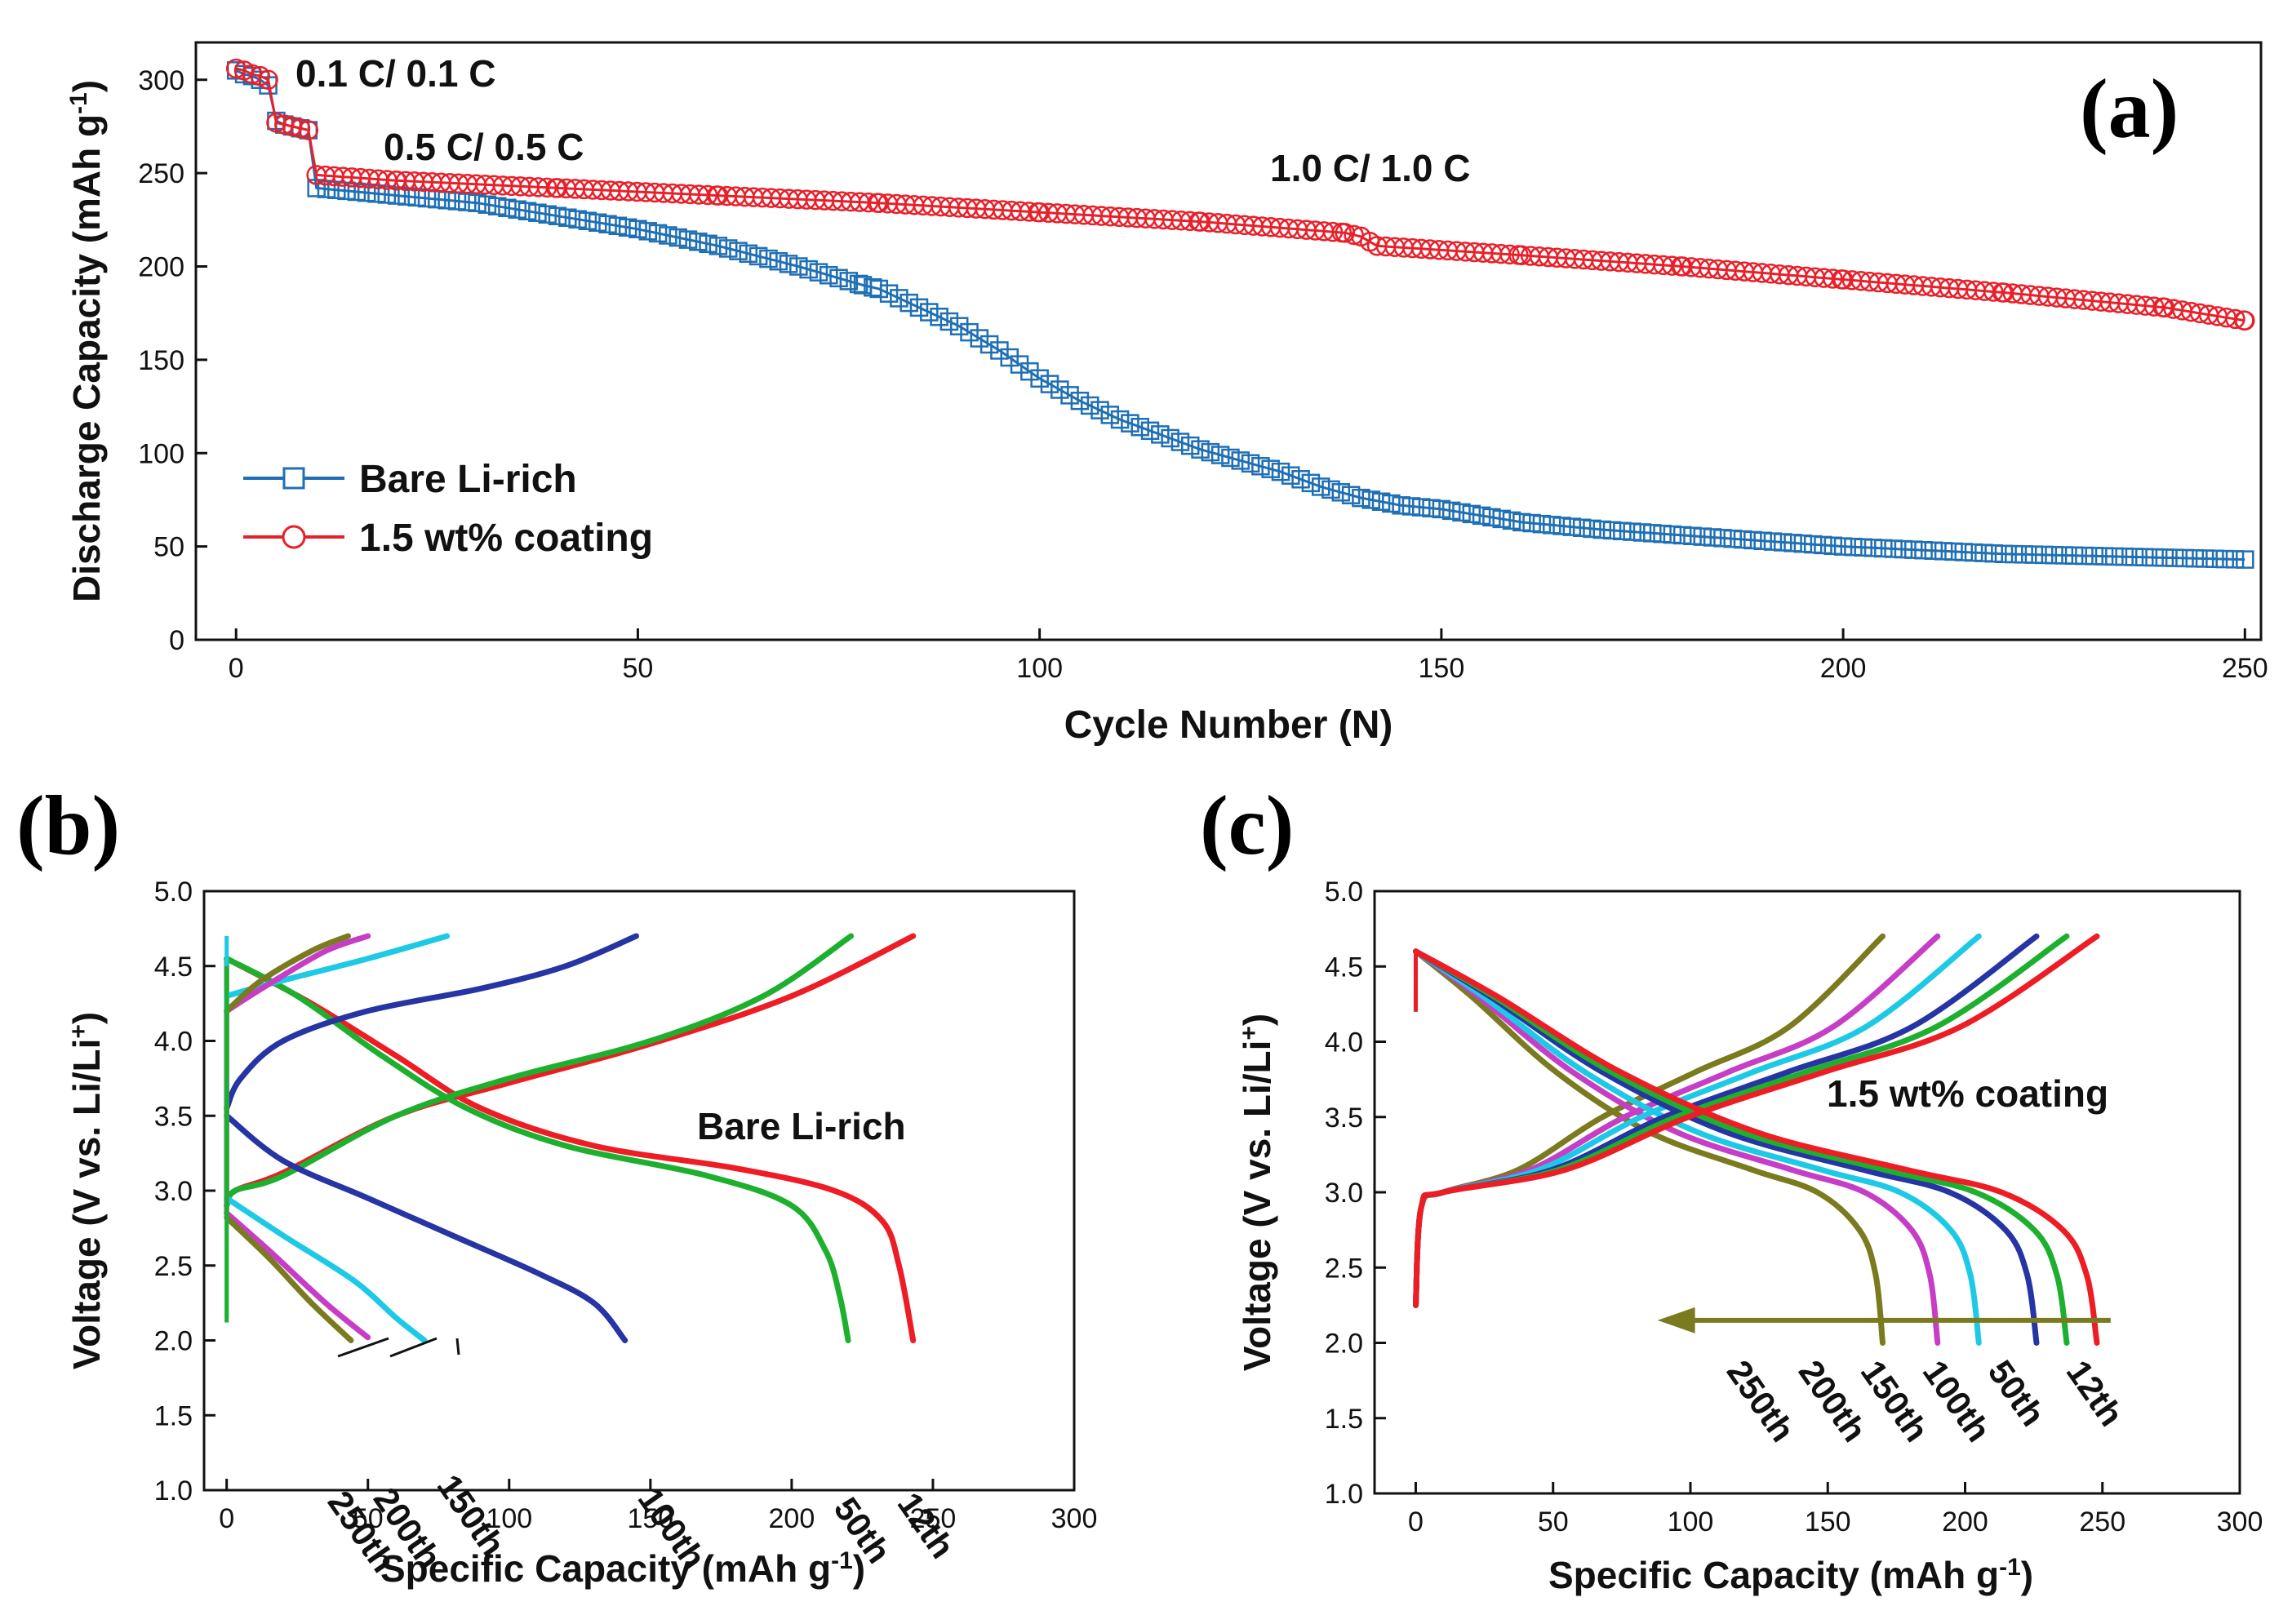  I want to click on plot-title: Bare Li-rich, so click(801, 1126).